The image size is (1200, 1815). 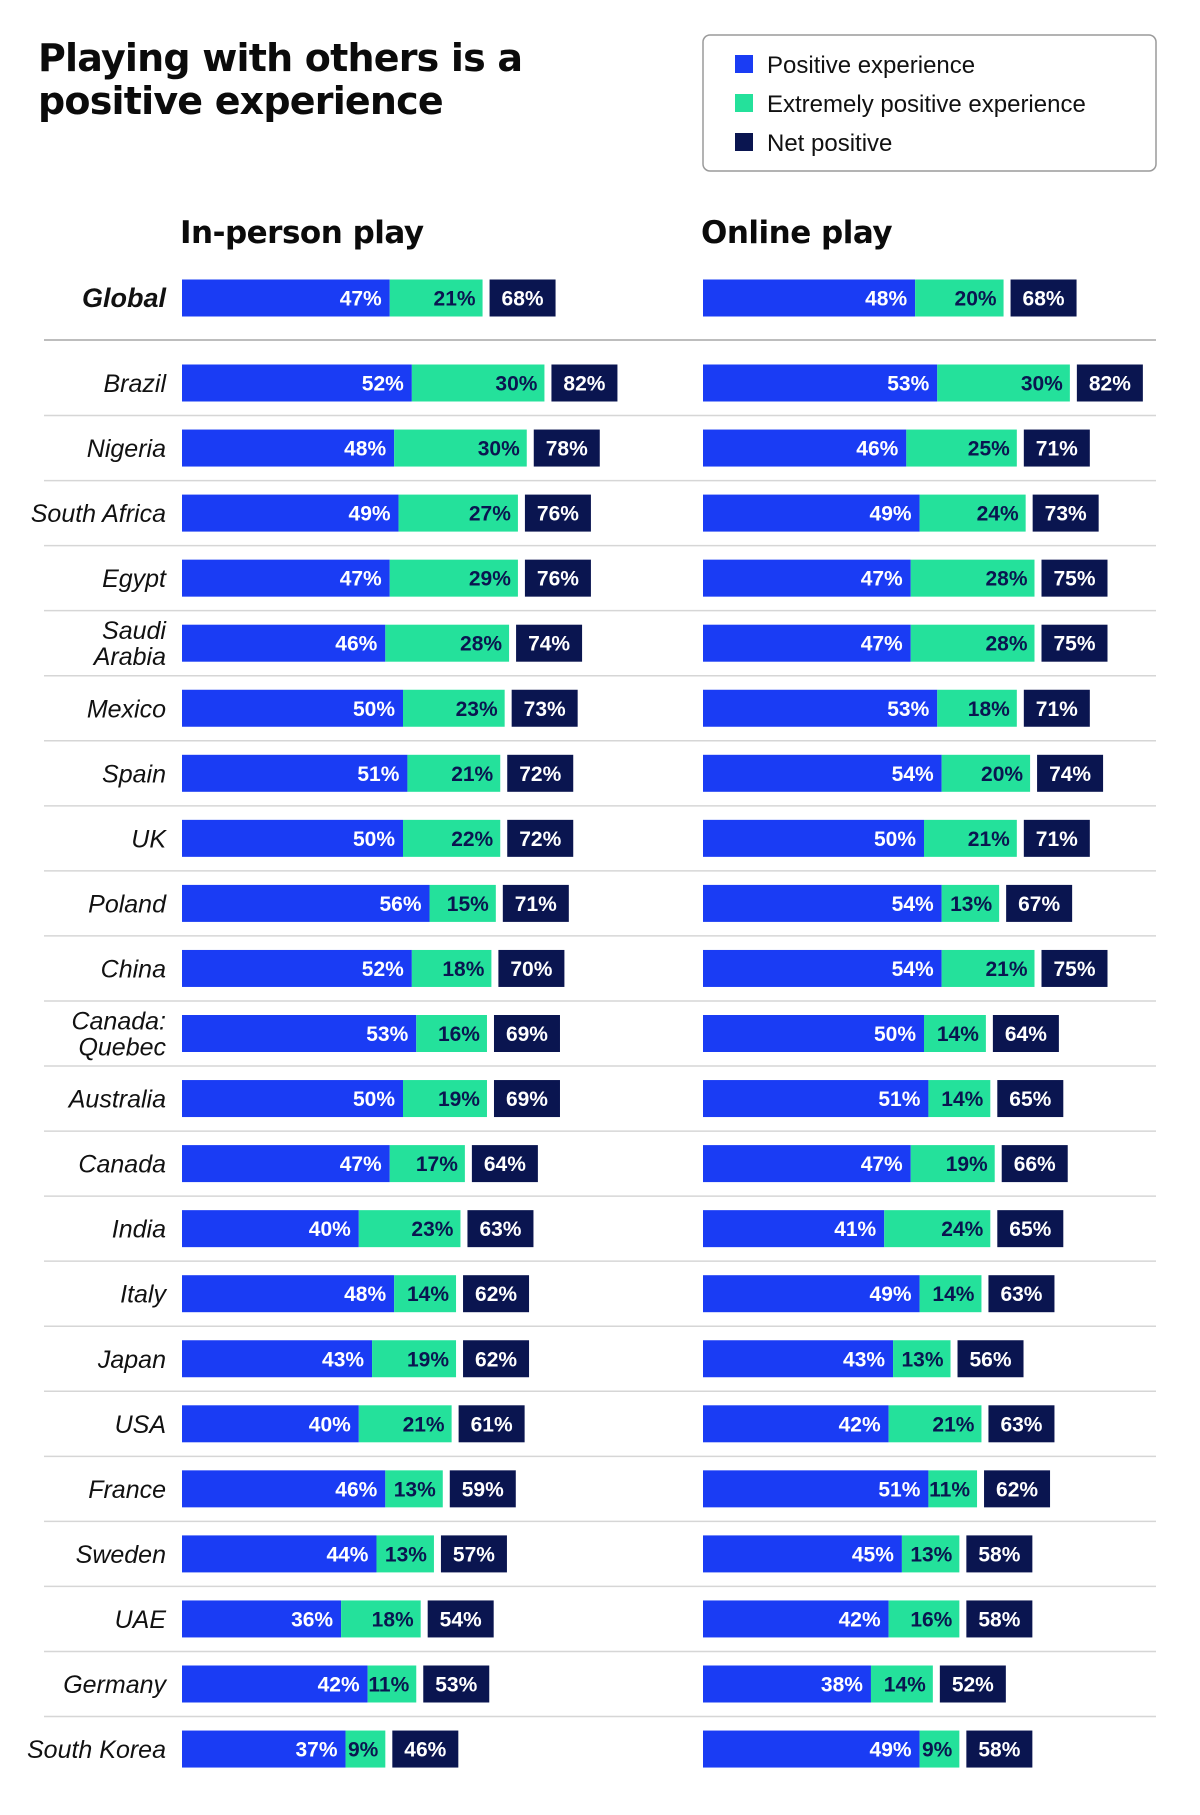 I want to click on bar-online-positive-brazil, so click(x=820, y=383).